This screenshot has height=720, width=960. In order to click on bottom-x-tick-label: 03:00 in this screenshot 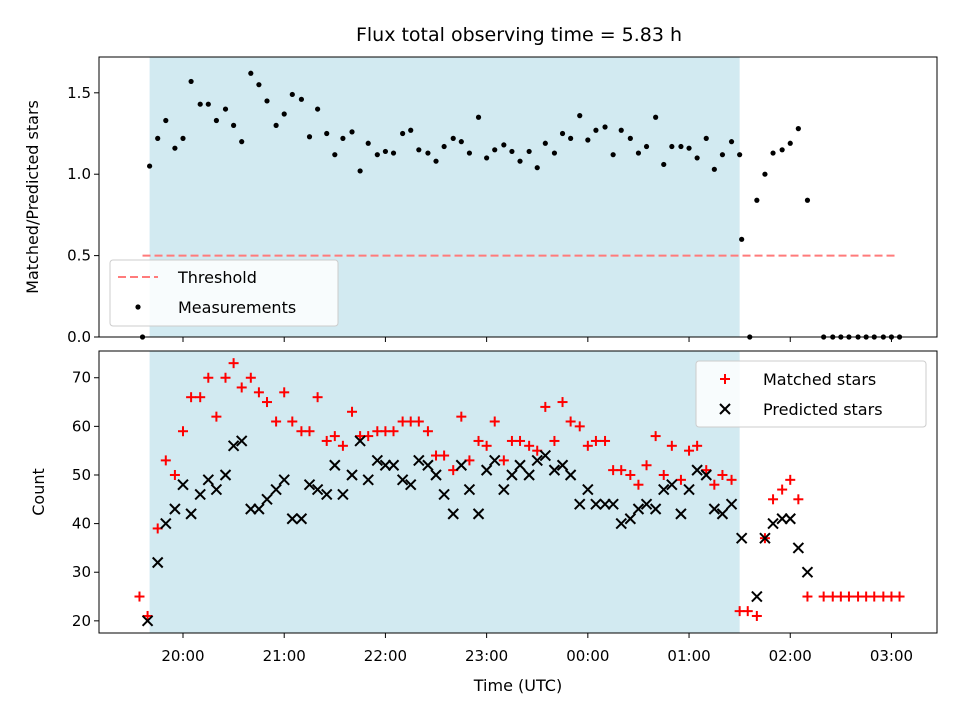, I will do `click(891, 656)`.